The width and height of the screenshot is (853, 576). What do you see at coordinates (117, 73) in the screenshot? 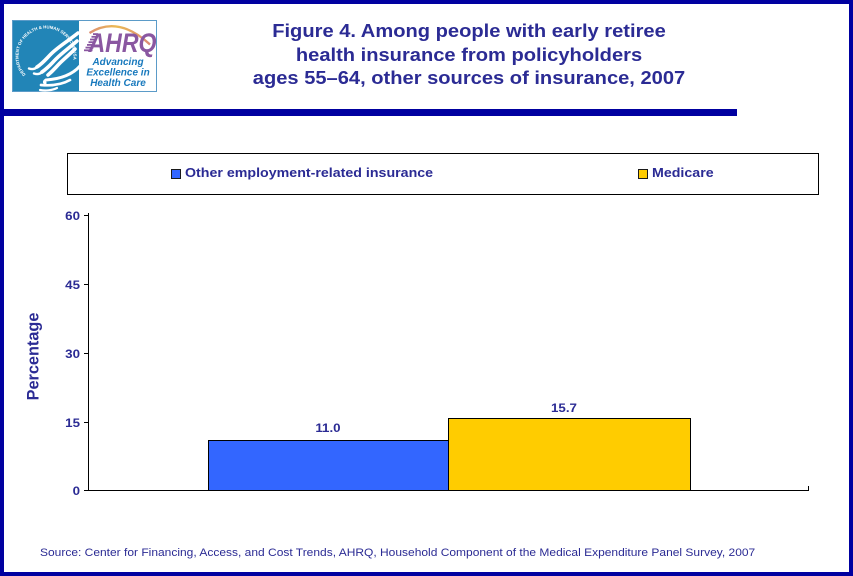
I see `svg-text: Excellence in` at bounding box center [117, 73].